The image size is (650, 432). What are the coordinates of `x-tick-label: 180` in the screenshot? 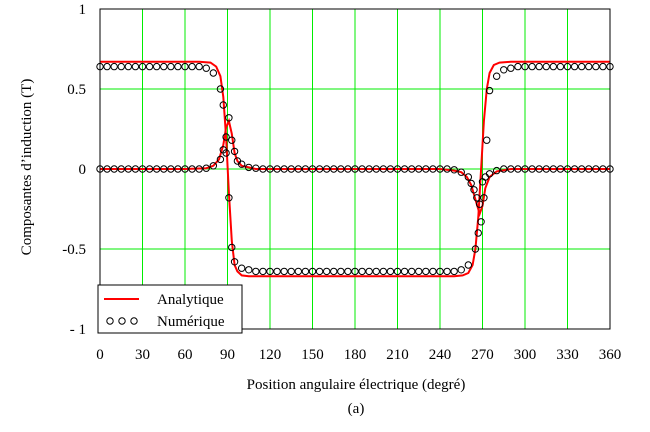 It's located at (355, 355).